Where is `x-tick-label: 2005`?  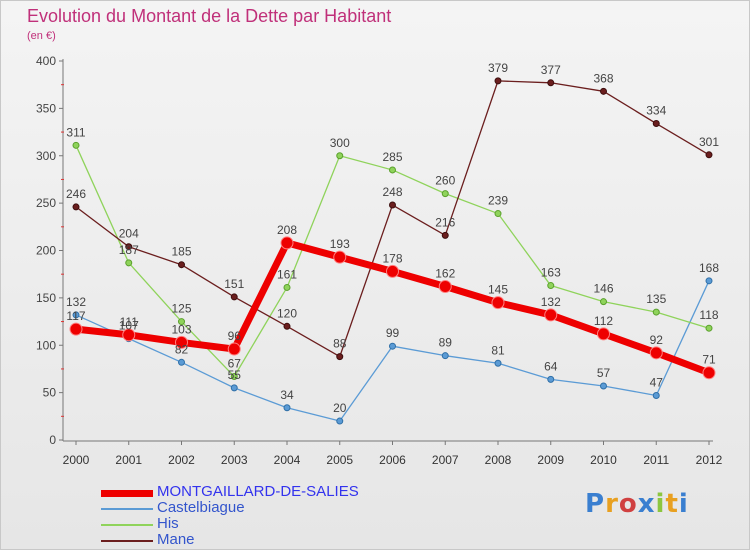 x-tick-label: 2005 is located at coordinates (339, 460).